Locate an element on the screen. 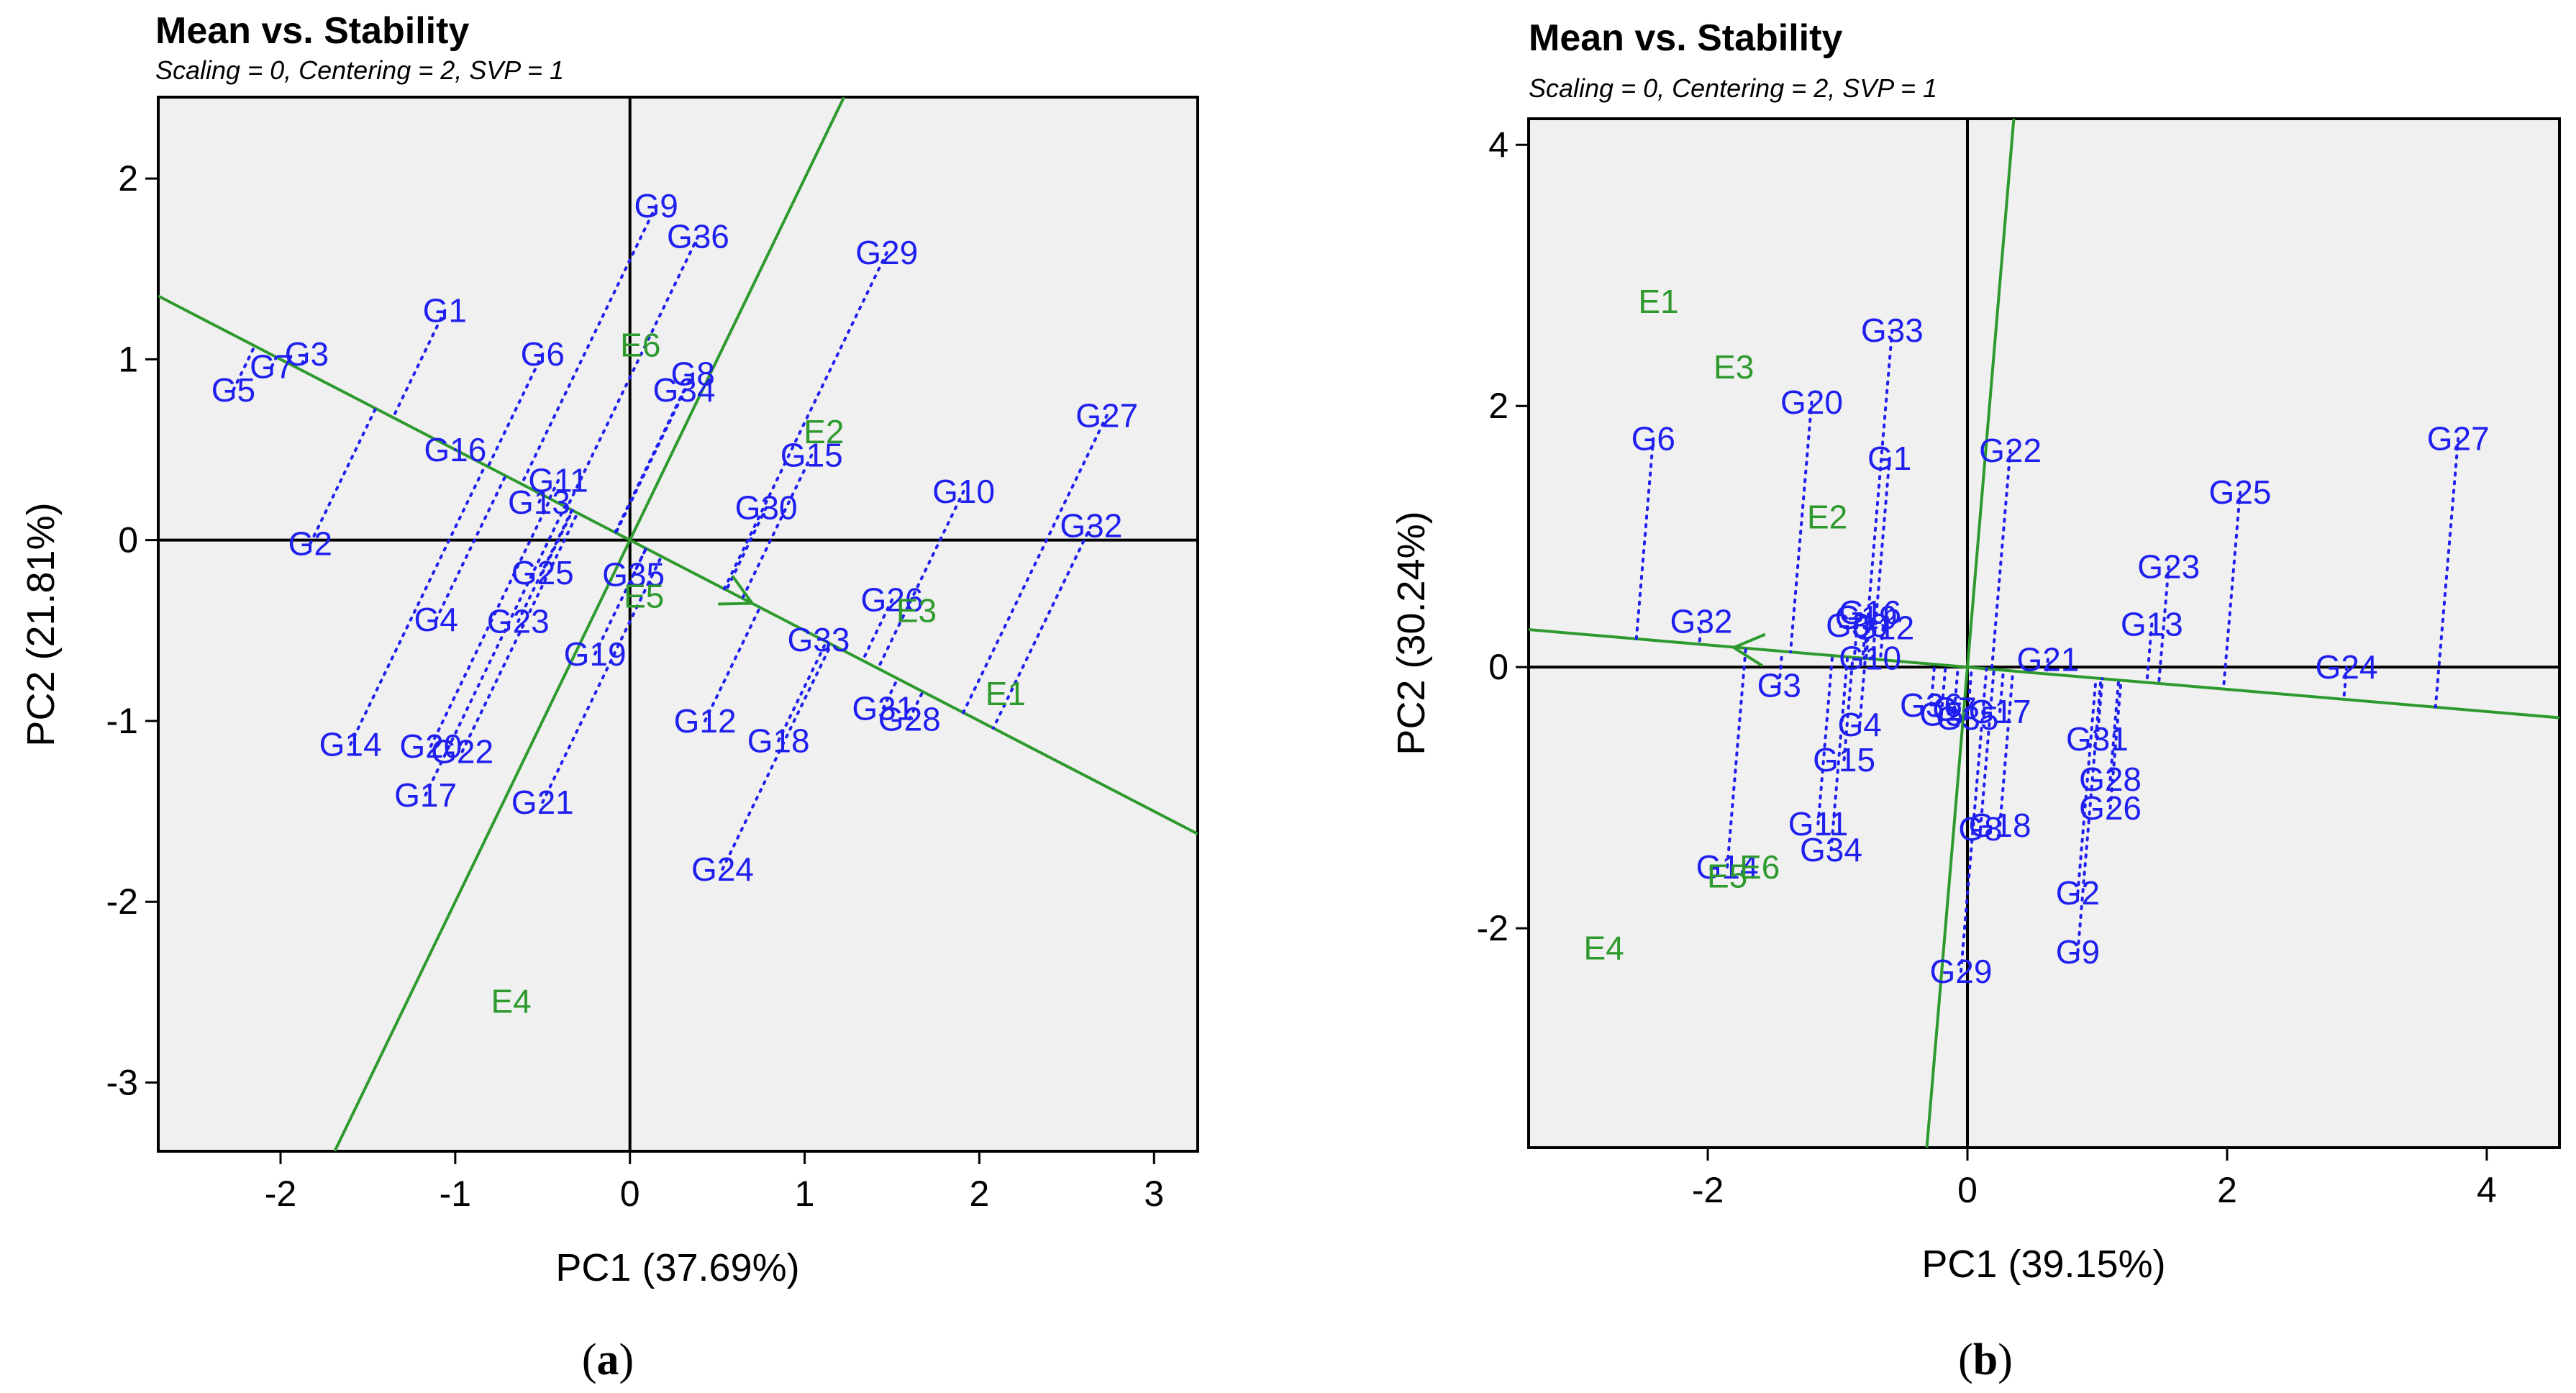 Image resolution: width=2576 pixels, height=1393 pixels. genotype-label-g14: G14 is located at coordinates (350, 744).